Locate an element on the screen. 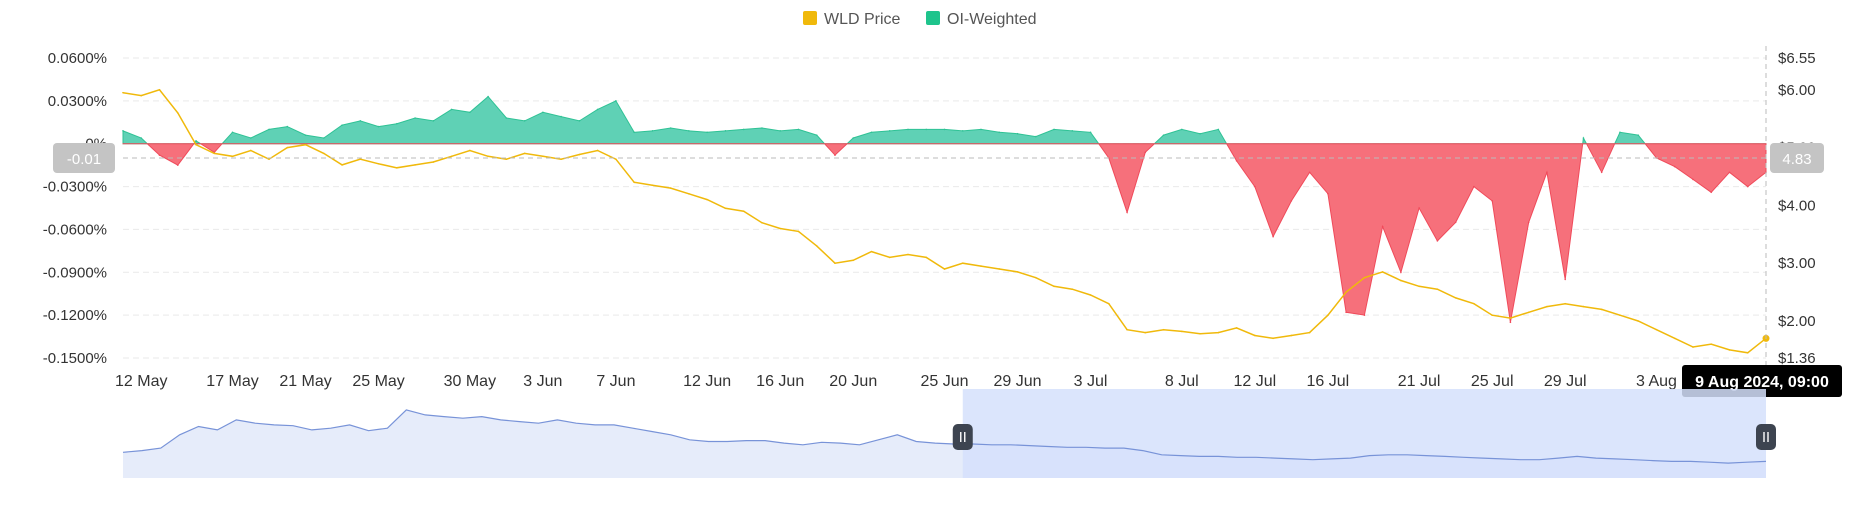  legend-label-oi-weighted: OI-Weighted is located at coordinates (992, 19).